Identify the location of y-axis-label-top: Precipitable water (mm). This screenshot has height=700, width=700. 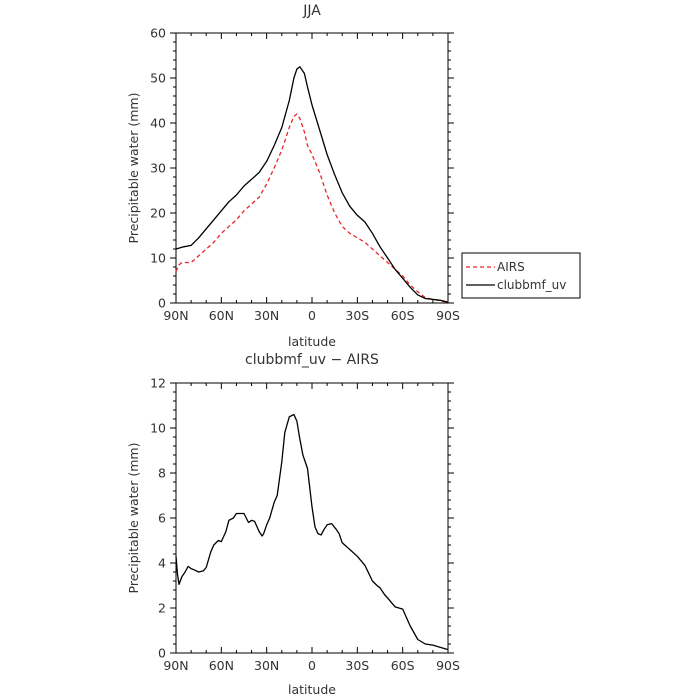
(133, 168).